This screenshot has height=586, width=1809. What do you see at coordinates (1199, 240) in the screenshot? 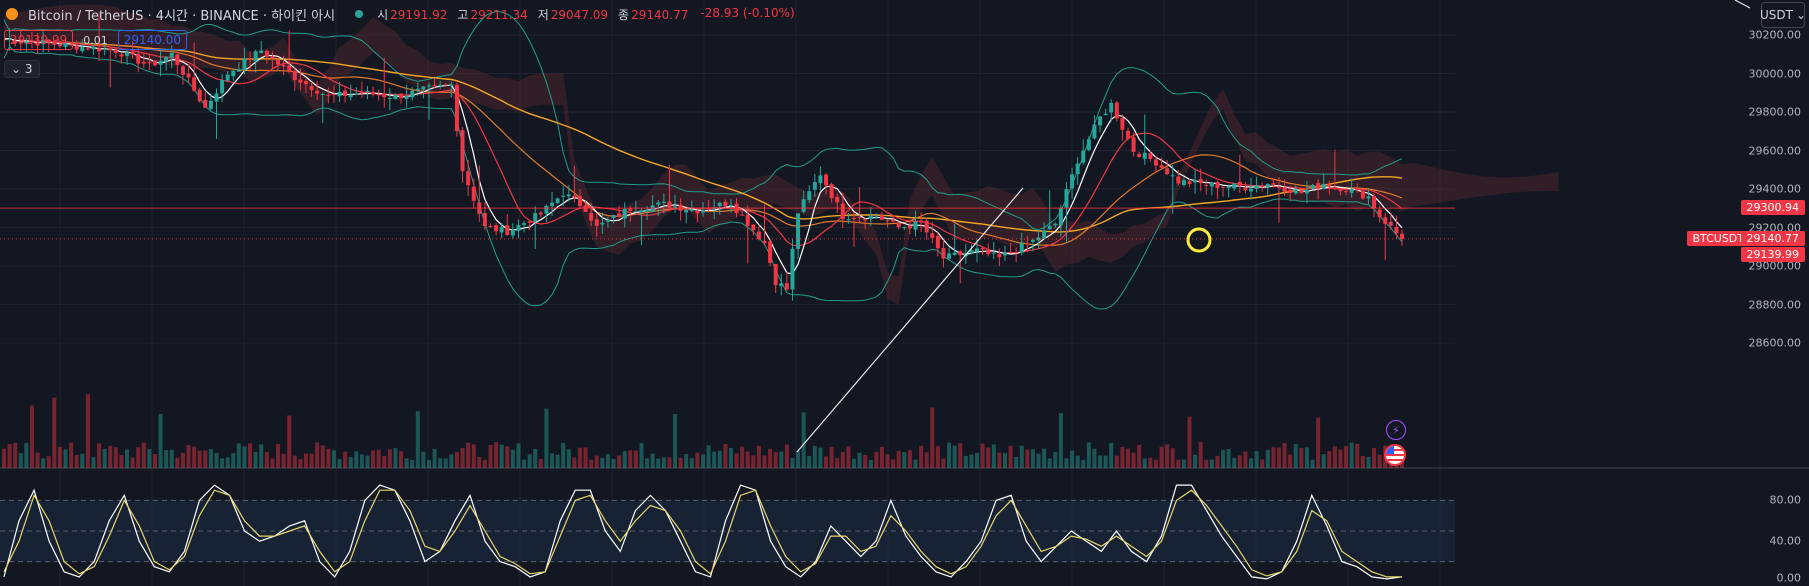
I see `highlight-circle` at bounding box center [1199, 240].